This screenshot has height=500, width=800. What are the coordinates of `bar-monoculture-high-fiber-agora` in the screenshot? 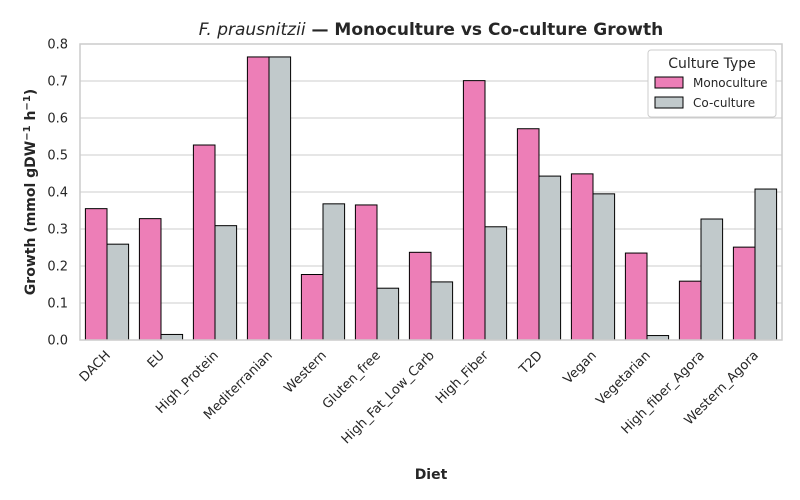 It's located at (690, 310).